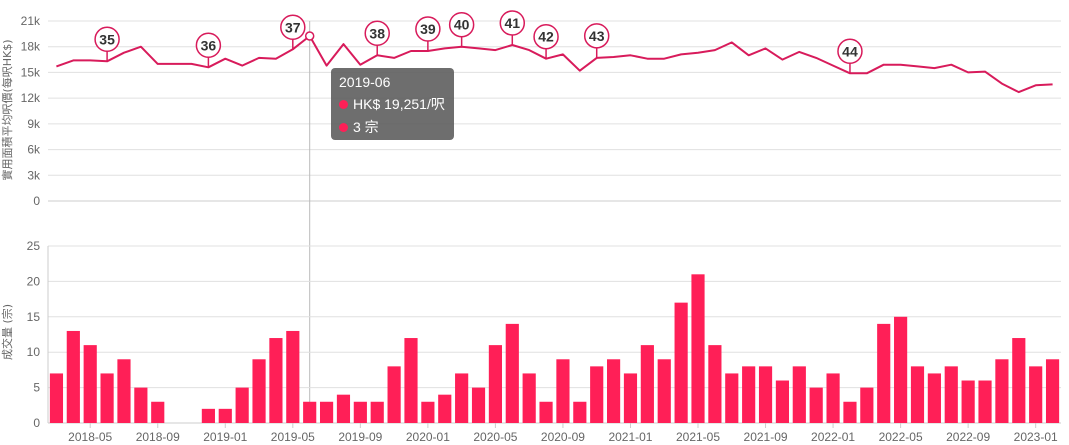  I want to click on tooltip-volume-dot, so click(343, 127).